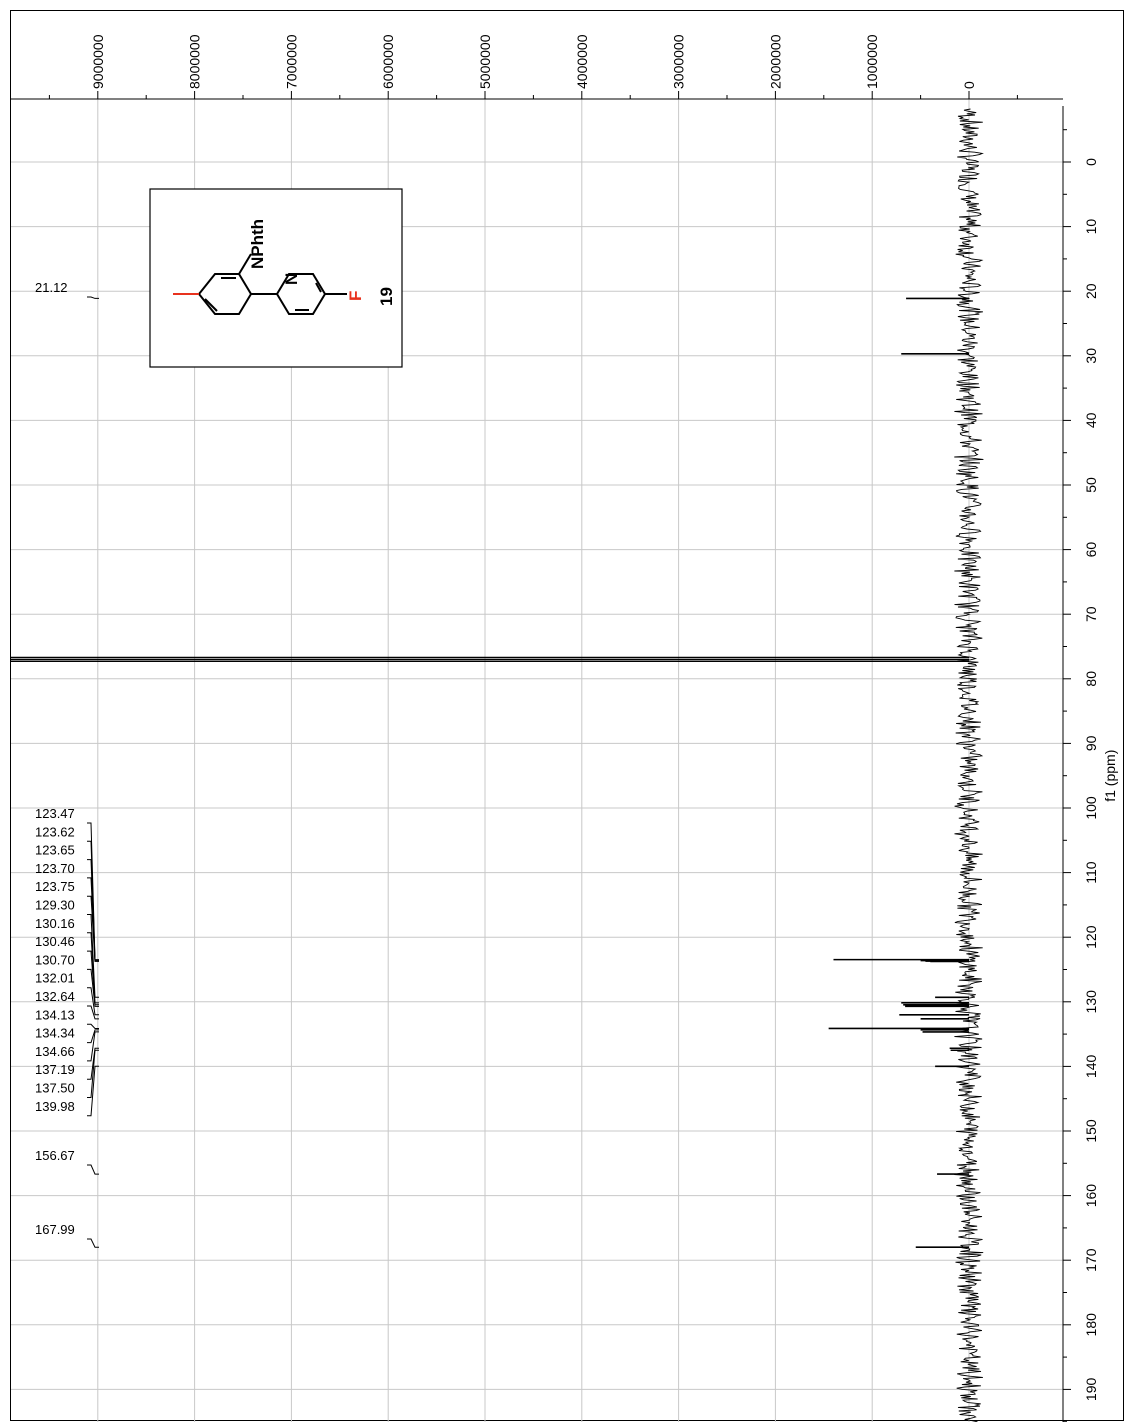 The image size is (1126, 1423). What do you see at coordinates (55, 868) in the screenshot?
I see `peak-label: 123.70` at bounding box center [55, 868].